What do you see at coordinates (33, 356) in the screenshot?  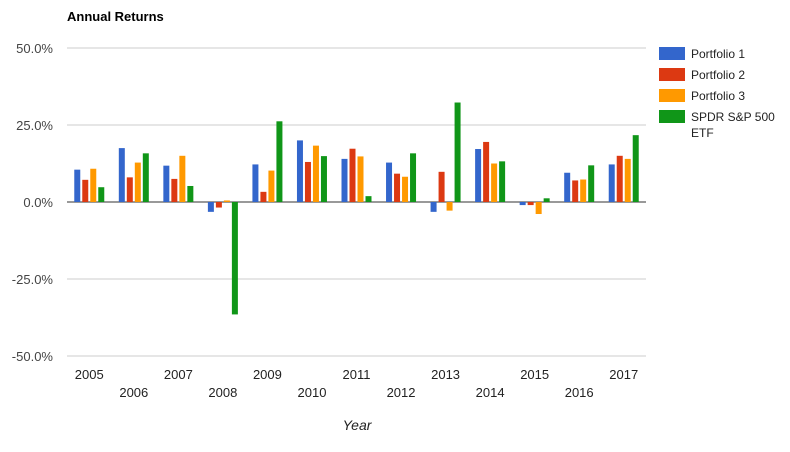 I see `y-tick-label: -50.0%` at bounding box center [33, 356].